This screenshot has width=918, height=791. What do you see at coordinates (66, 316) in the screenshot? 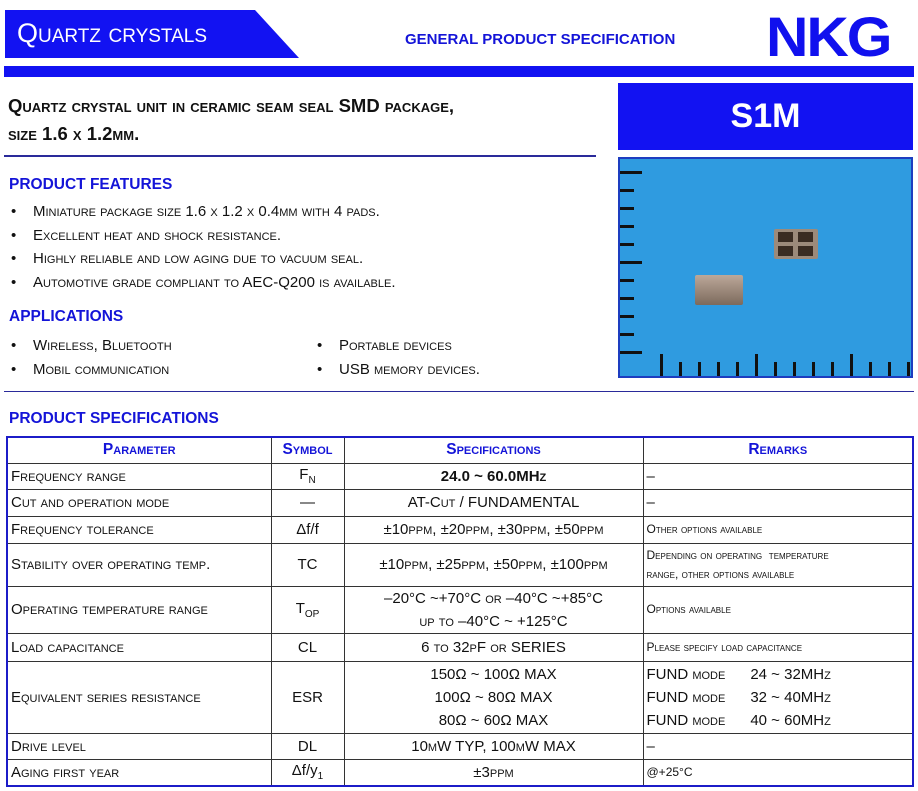
I see `applications-heading: APPLICATIONS` at bounding box center [66, 316].